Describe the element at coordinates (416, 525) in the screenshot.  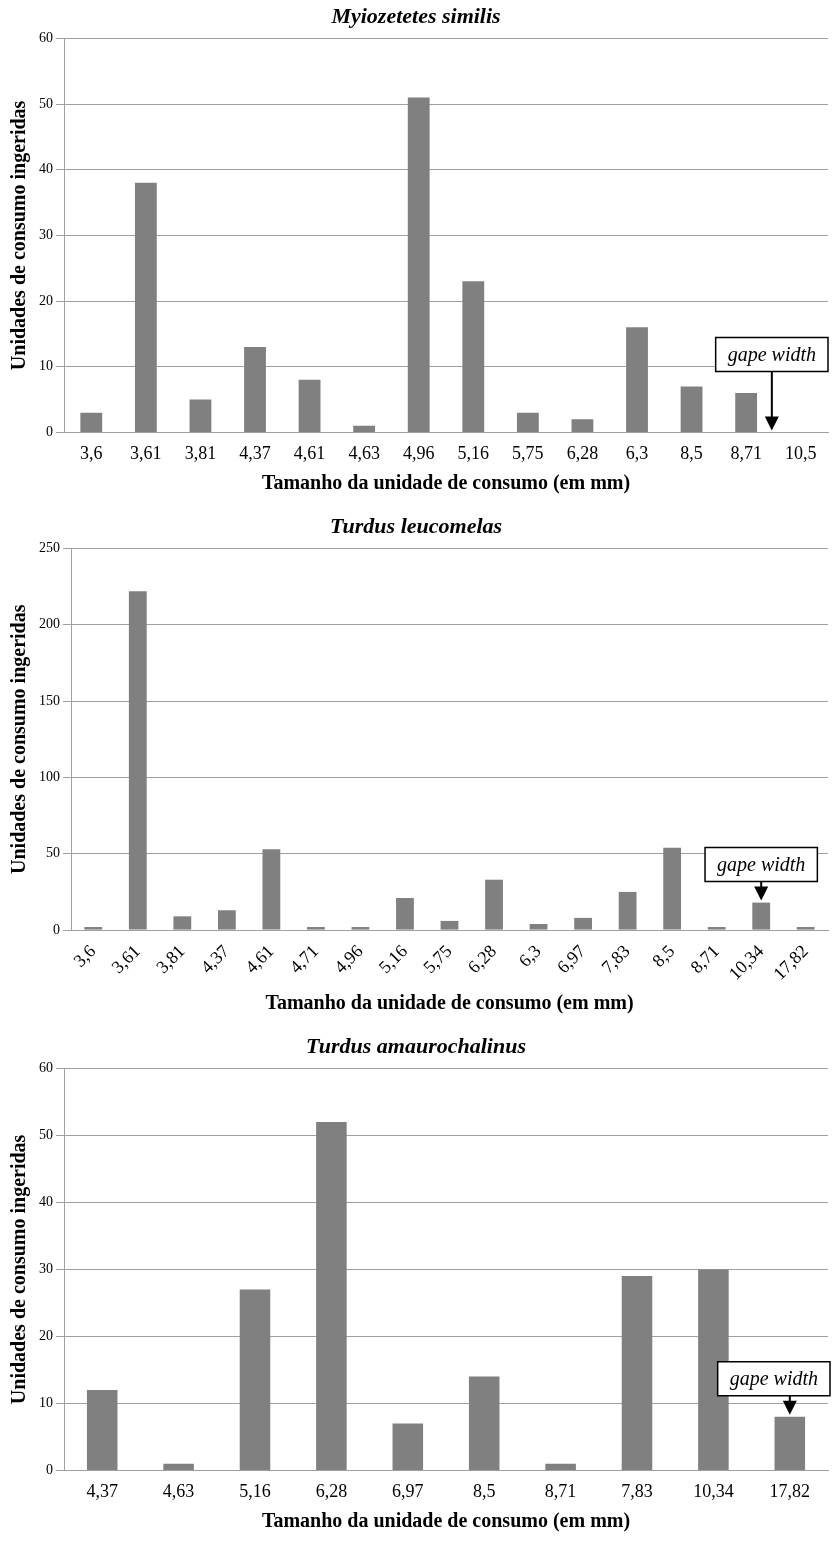
I see `chart-title: Turdus leucomelas` at that location.